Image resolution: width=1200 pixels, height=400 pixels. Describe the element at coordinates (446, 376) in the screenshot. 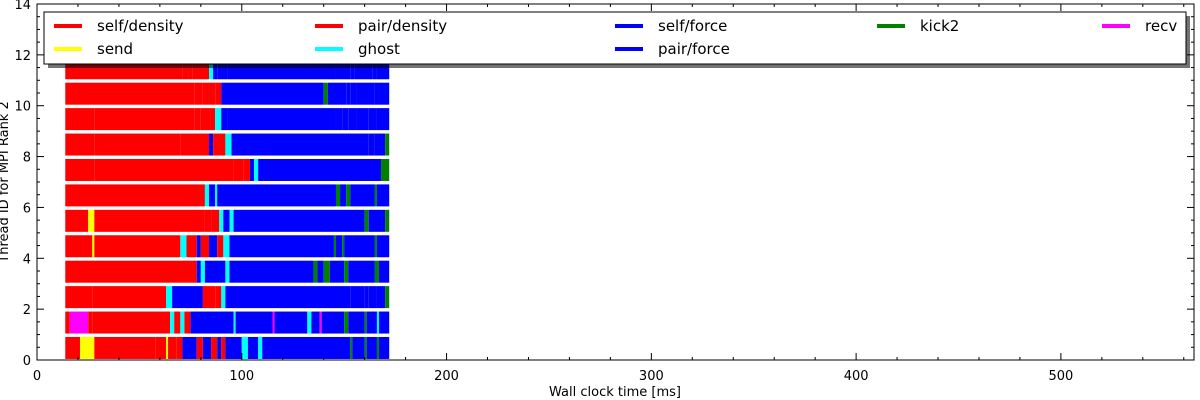

I see `x-tick-label: 200` at that location.